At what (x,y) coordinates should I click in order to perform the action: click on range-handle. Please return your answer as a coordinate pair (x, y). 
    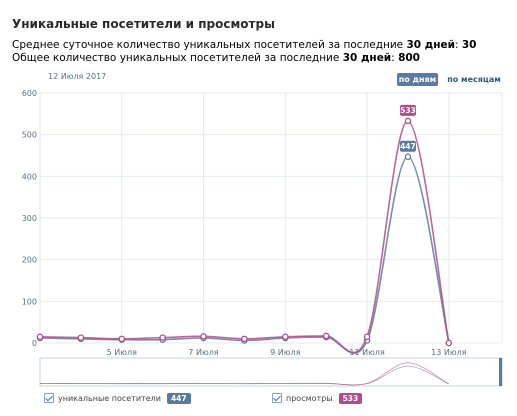
    Looking at the image, I should click on (500, 372).